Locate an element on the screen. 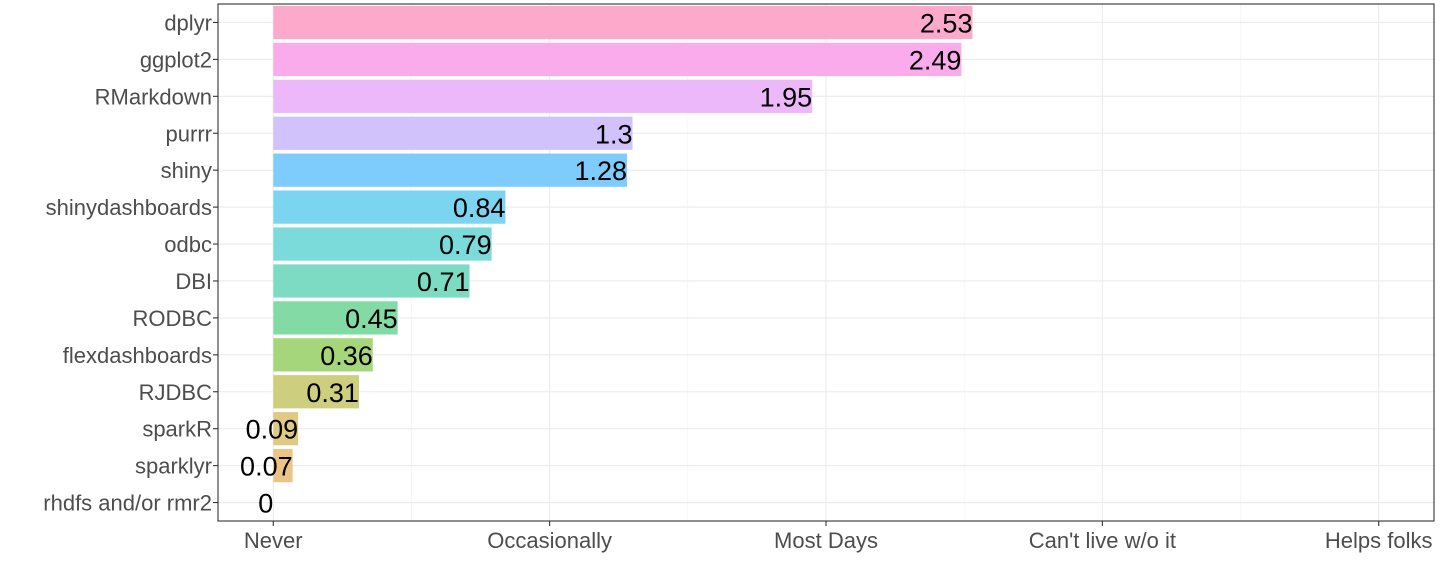 This screenshot has height=581, width=1440. data-label: 0.31 is located at coordinates (332, 393).